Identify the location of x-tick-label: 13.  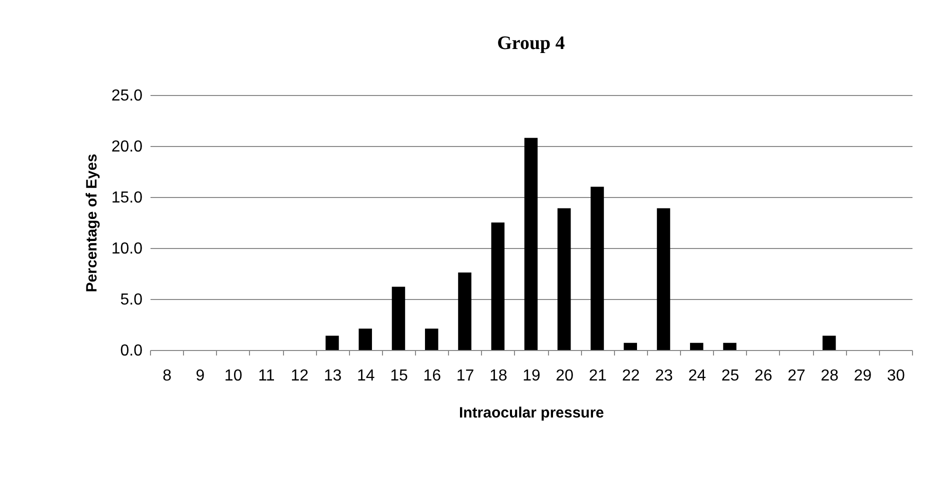
(333, 376).